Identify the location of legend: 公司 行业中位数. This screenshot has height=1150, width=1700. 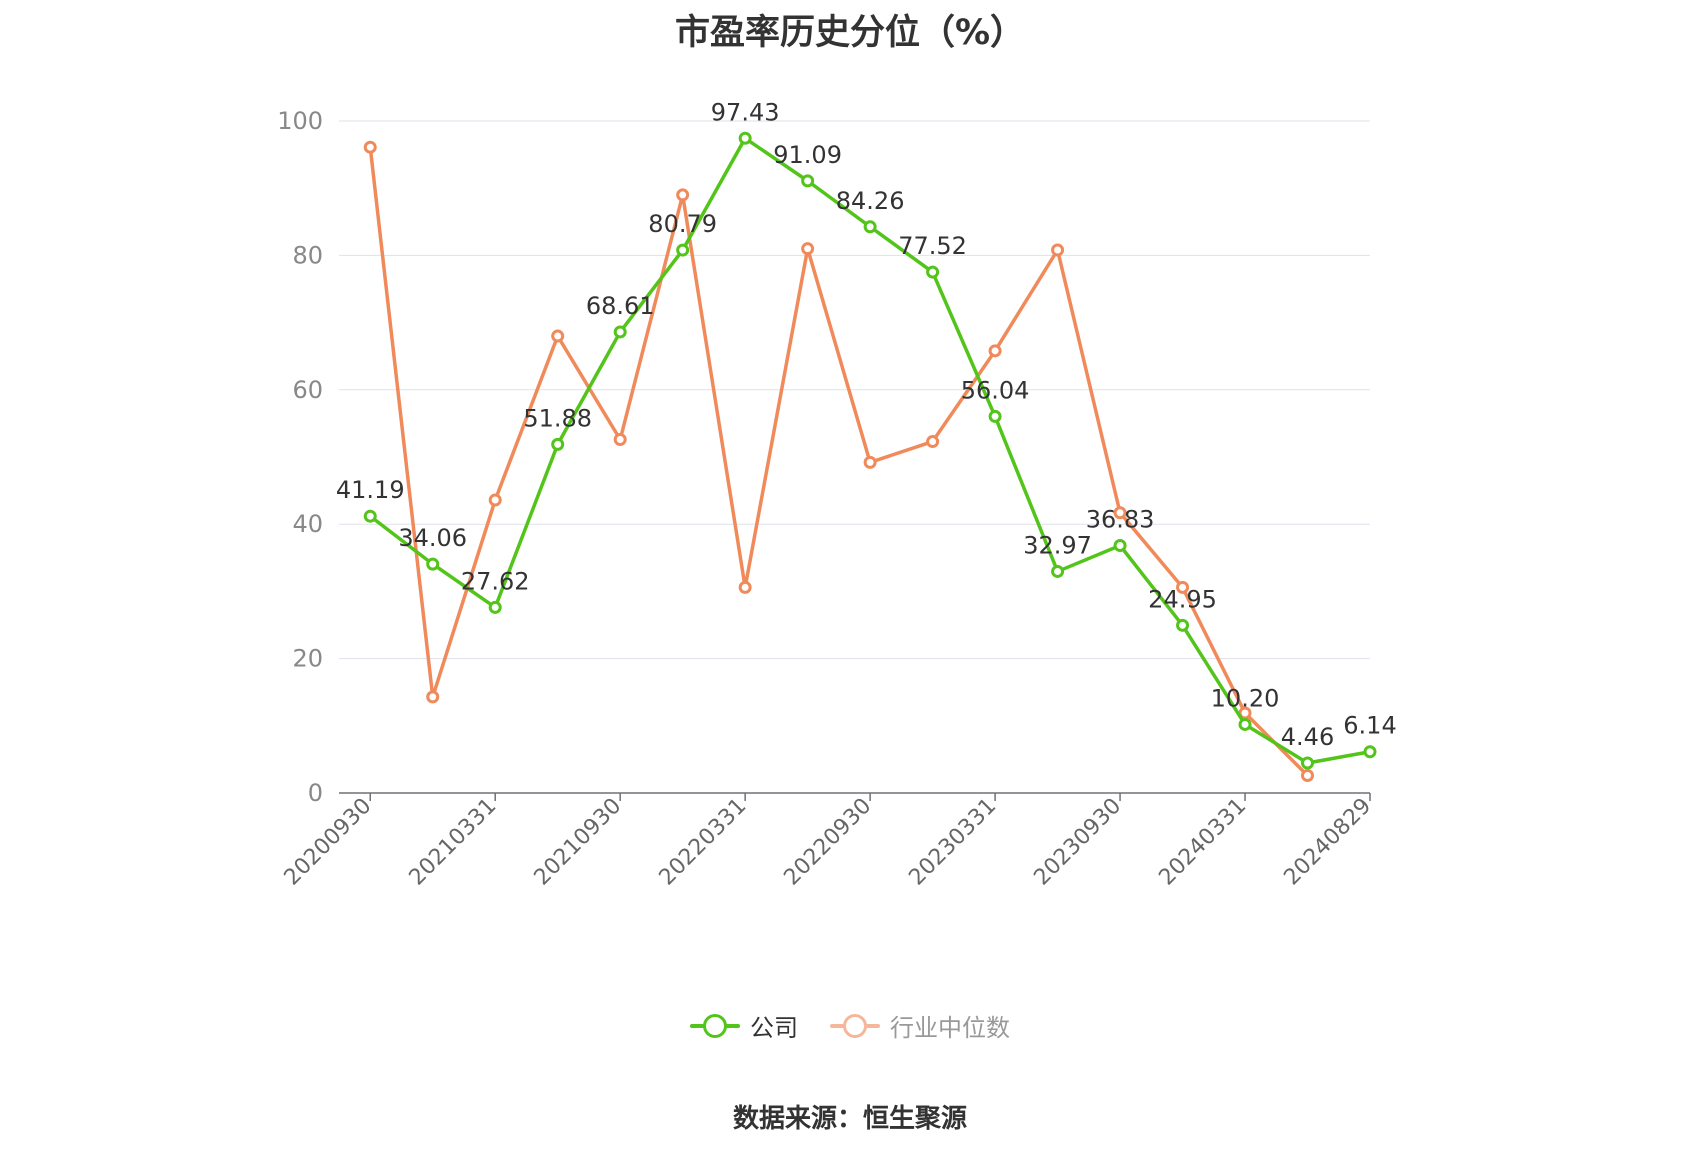
(850, 1025).